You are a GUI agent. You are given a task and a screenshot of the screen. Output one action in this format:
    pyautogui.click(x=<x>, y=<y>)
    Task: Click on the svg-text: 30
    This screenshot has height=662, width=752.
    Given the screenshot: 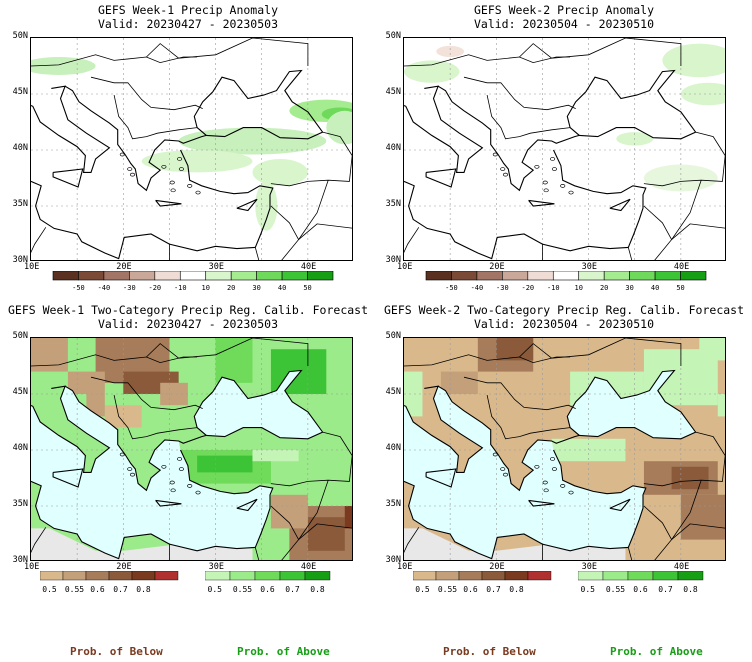 What is the action you would take?
    pyautogui.click(x=629, y=288)
    